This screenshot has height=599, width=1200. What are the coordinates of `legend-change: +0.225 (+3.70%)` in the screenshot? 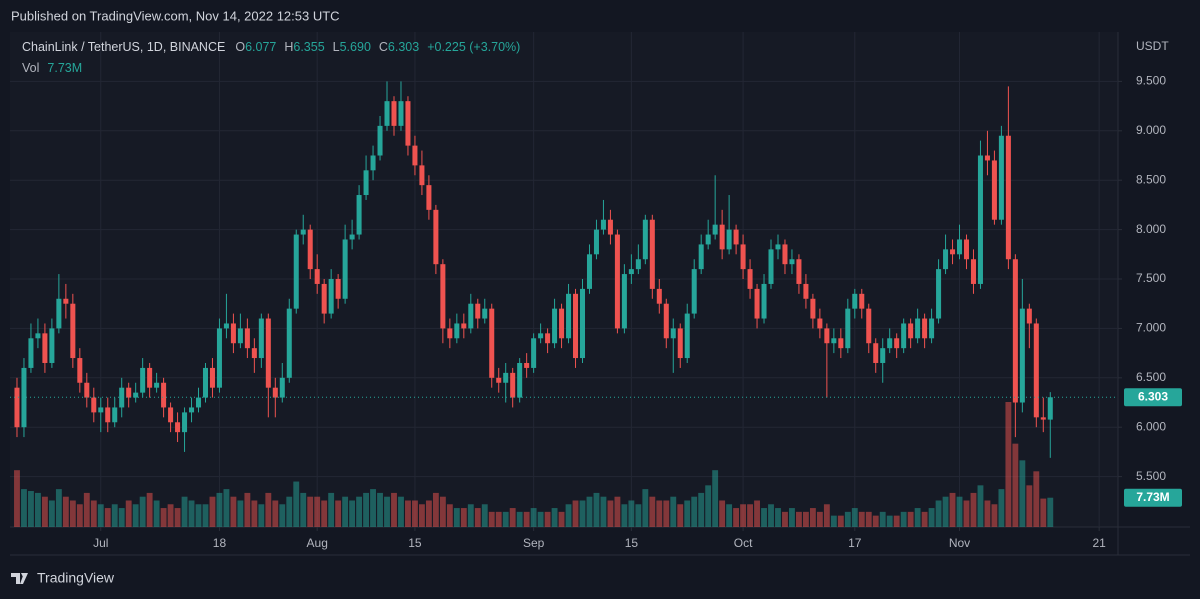 It's located at (473, 47).